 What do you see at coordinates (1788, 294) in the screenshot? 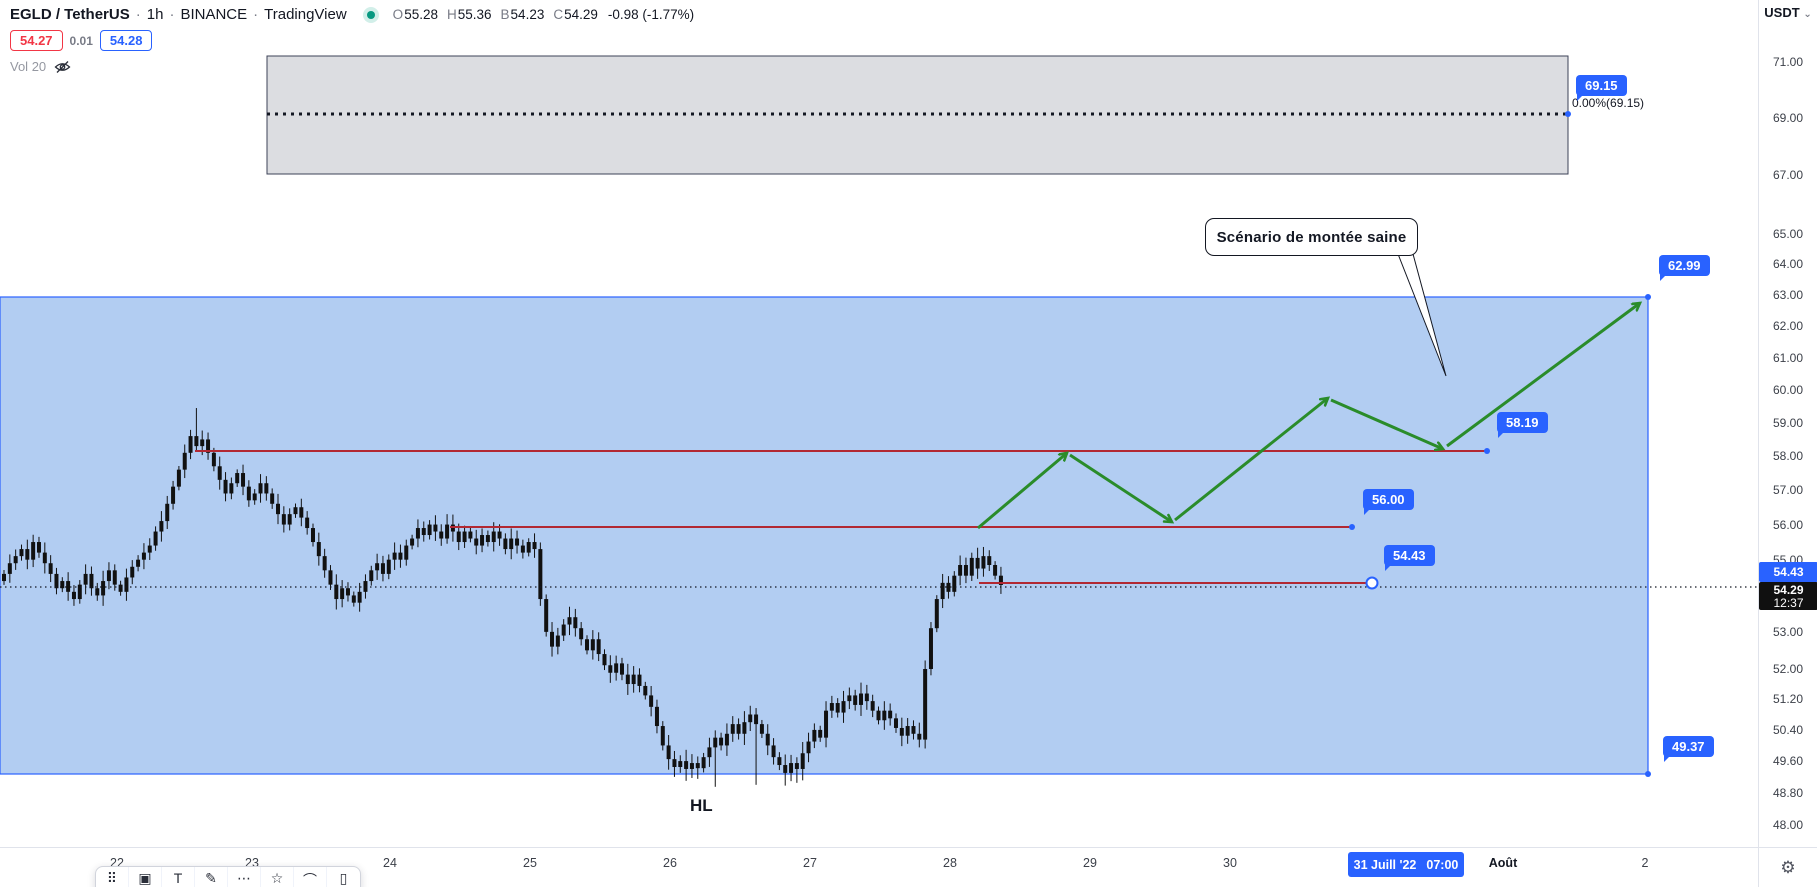
I see `price-tick-63.00: 63.00` at bounding box center [1788, 294].